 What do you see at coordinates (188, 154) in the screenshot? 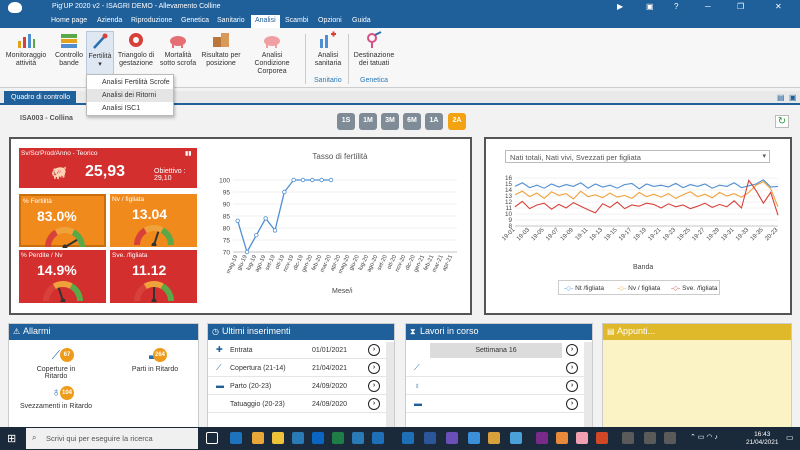
I see `chart-icon: ▮▮` at bounding box center [188, 154].